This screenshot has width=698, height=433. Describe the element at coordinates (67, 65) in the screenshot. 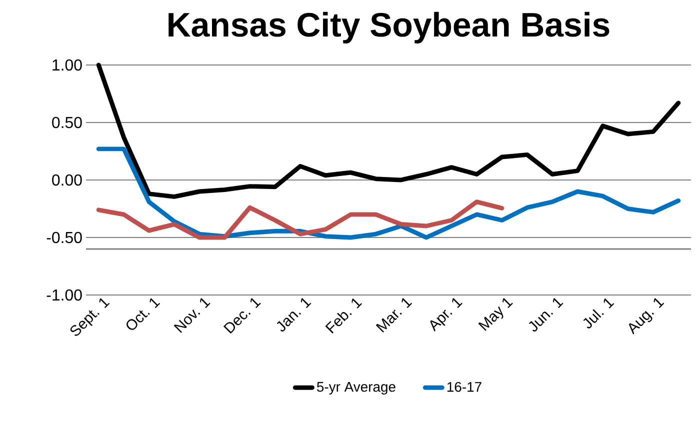

I see `y-tick-label: 1.00` at that location.